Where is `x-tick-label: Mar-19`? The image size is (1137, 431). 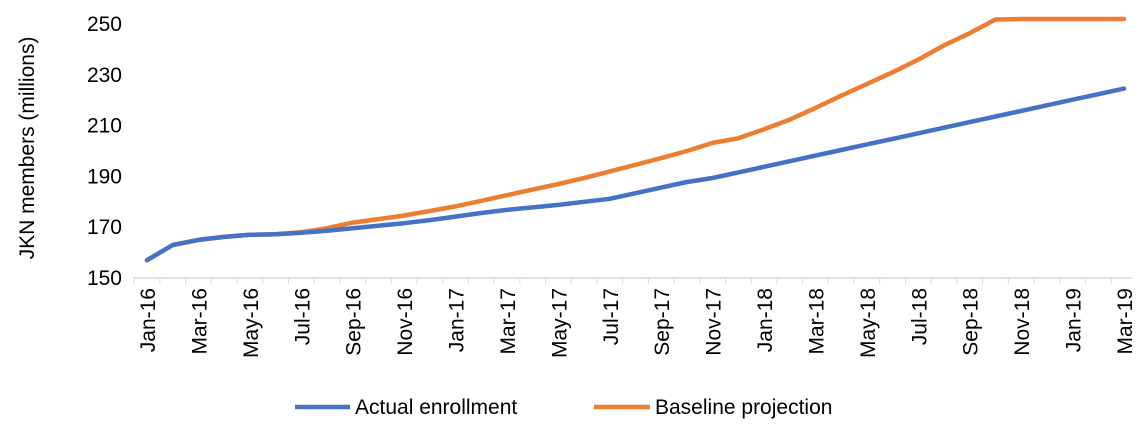 x-tick-label: Mar-19 is located at coordinates (1125, 321).